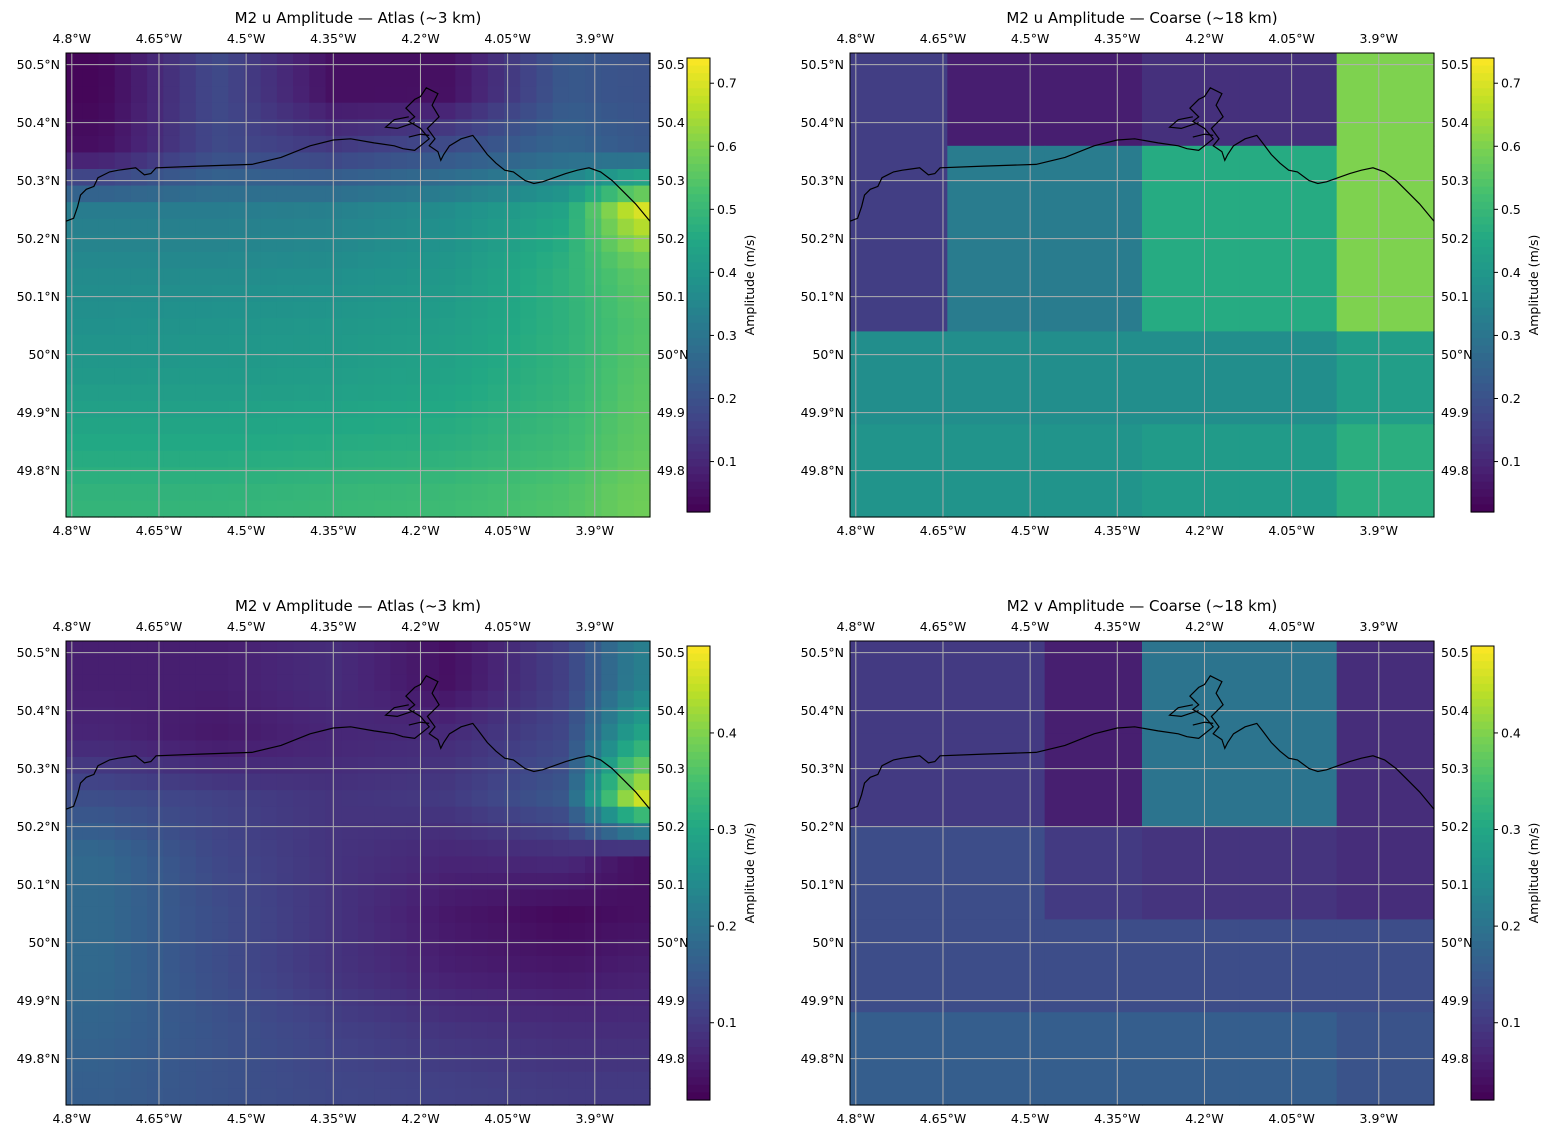  I want to click on colorbar-tick-label: 0.6, so click(1511, 146).